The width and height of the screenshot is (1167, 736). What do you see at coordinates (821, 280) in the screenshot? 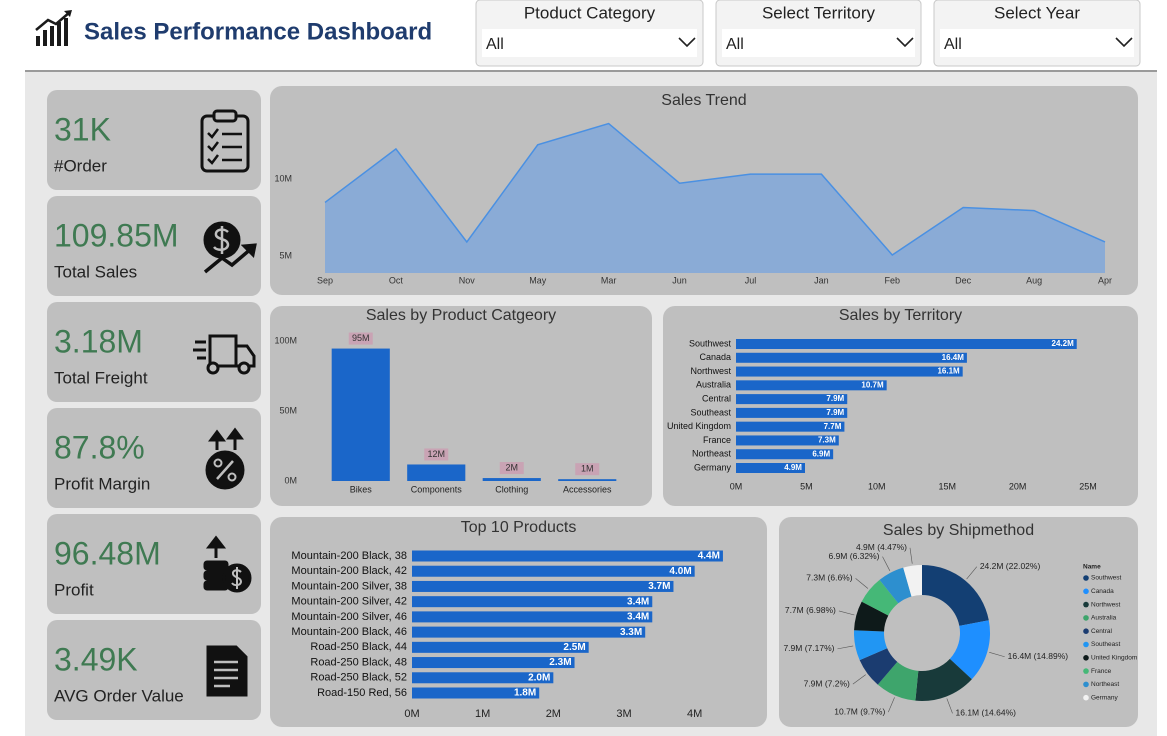
I see `x-tick-label: Jan` at bounding box center [821, 280].